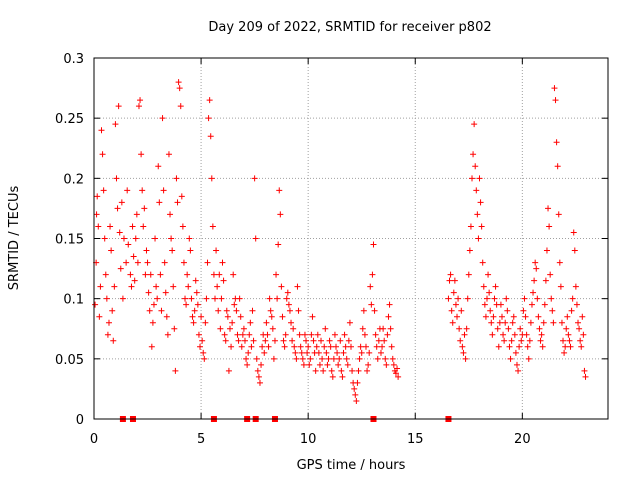 The width and height of the screenshot is (640, 480). What do you see at coordinates (522, 439) in the screenshot?
I see `x-tick-label: 20` at bounding box center [522, 439].